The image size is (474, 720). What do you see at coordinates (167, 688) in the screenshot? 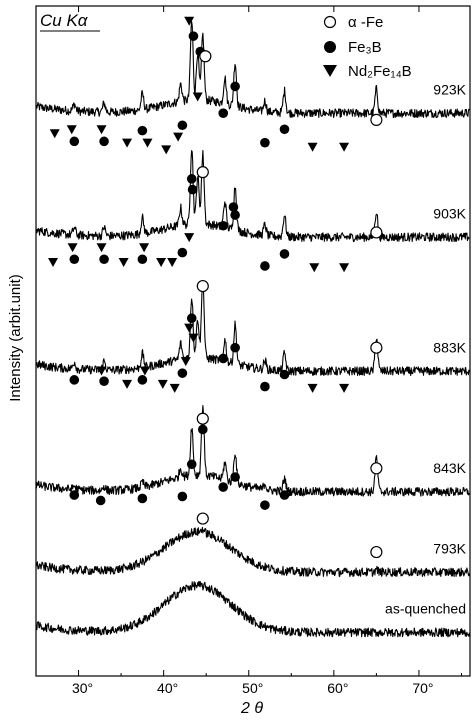
I see `x-tick-label: 40°` at bounding box center [167, 688].